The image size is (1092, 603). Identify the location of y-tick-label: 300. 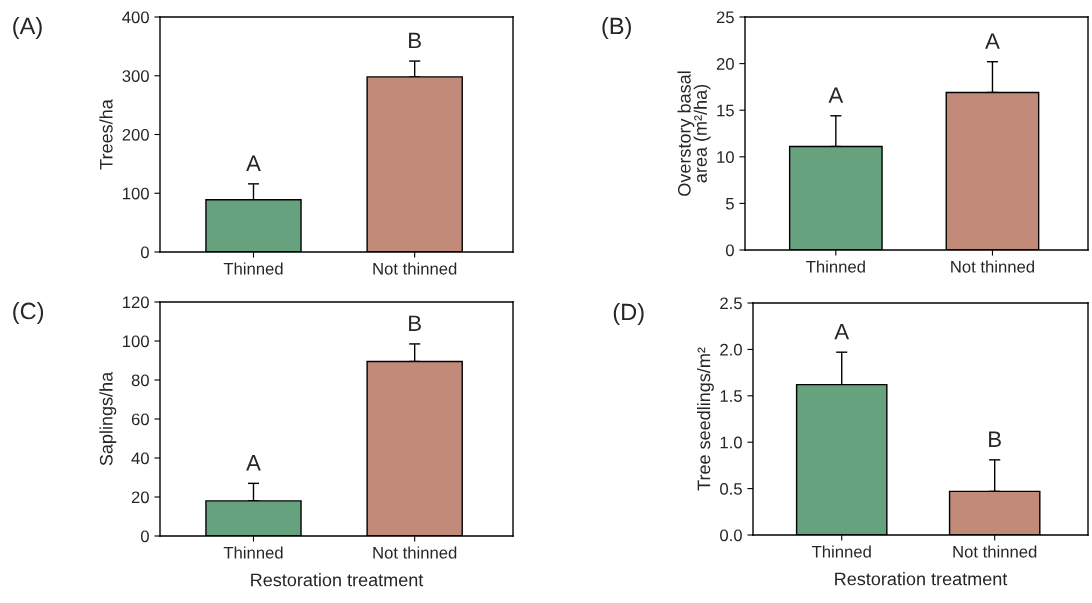
(135, 76).